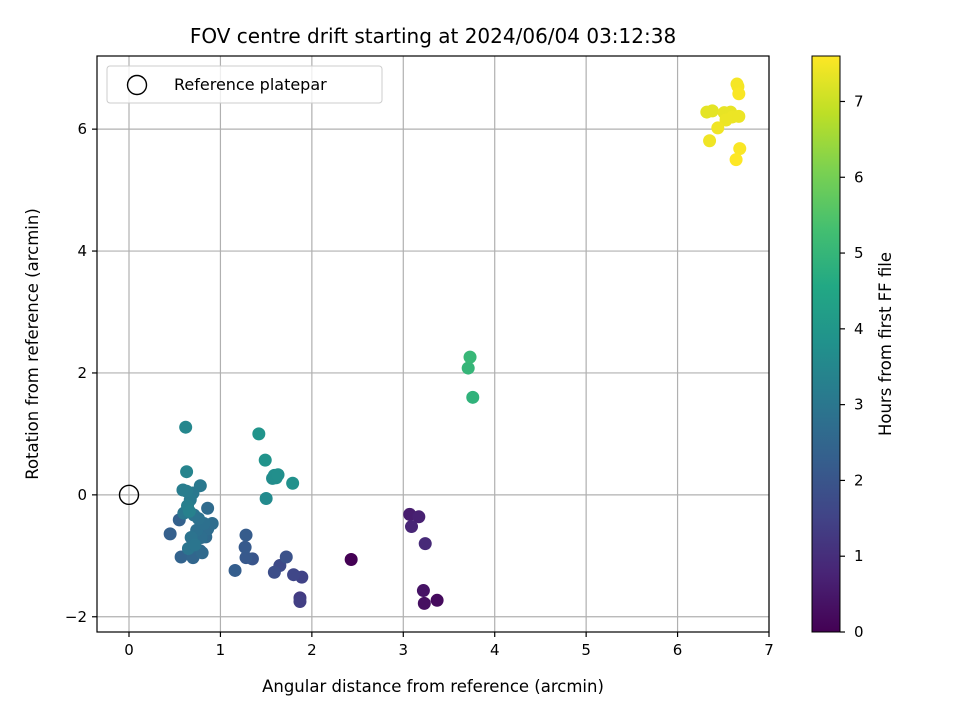  What do you see at coordinates (250, 84) in the screenshot?
I see `legend-label-reference-platepar: Reference platepar` at bounding box center [250, 84].